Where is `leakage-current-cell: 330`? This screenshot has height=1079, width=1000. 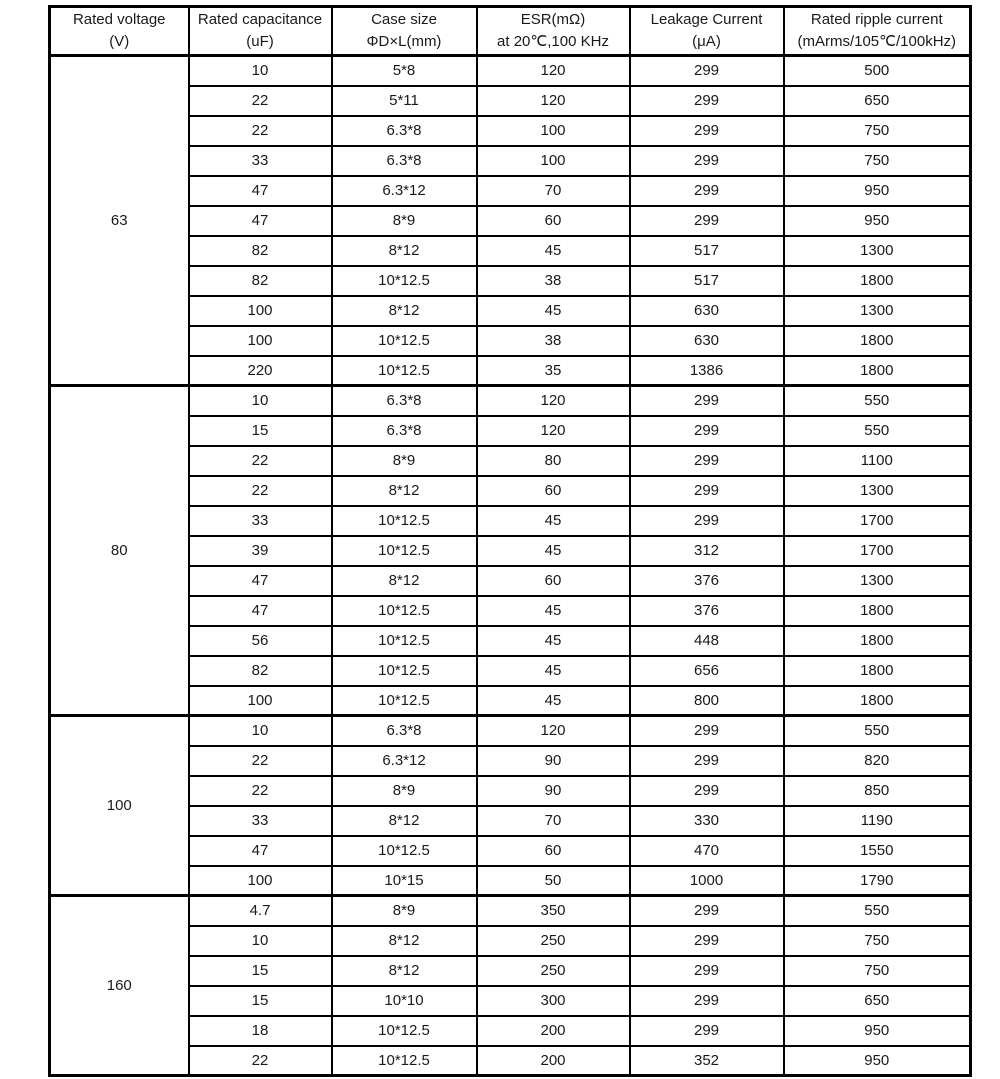
leakage-current-cell: 330 is located at coordinates (706, 820).